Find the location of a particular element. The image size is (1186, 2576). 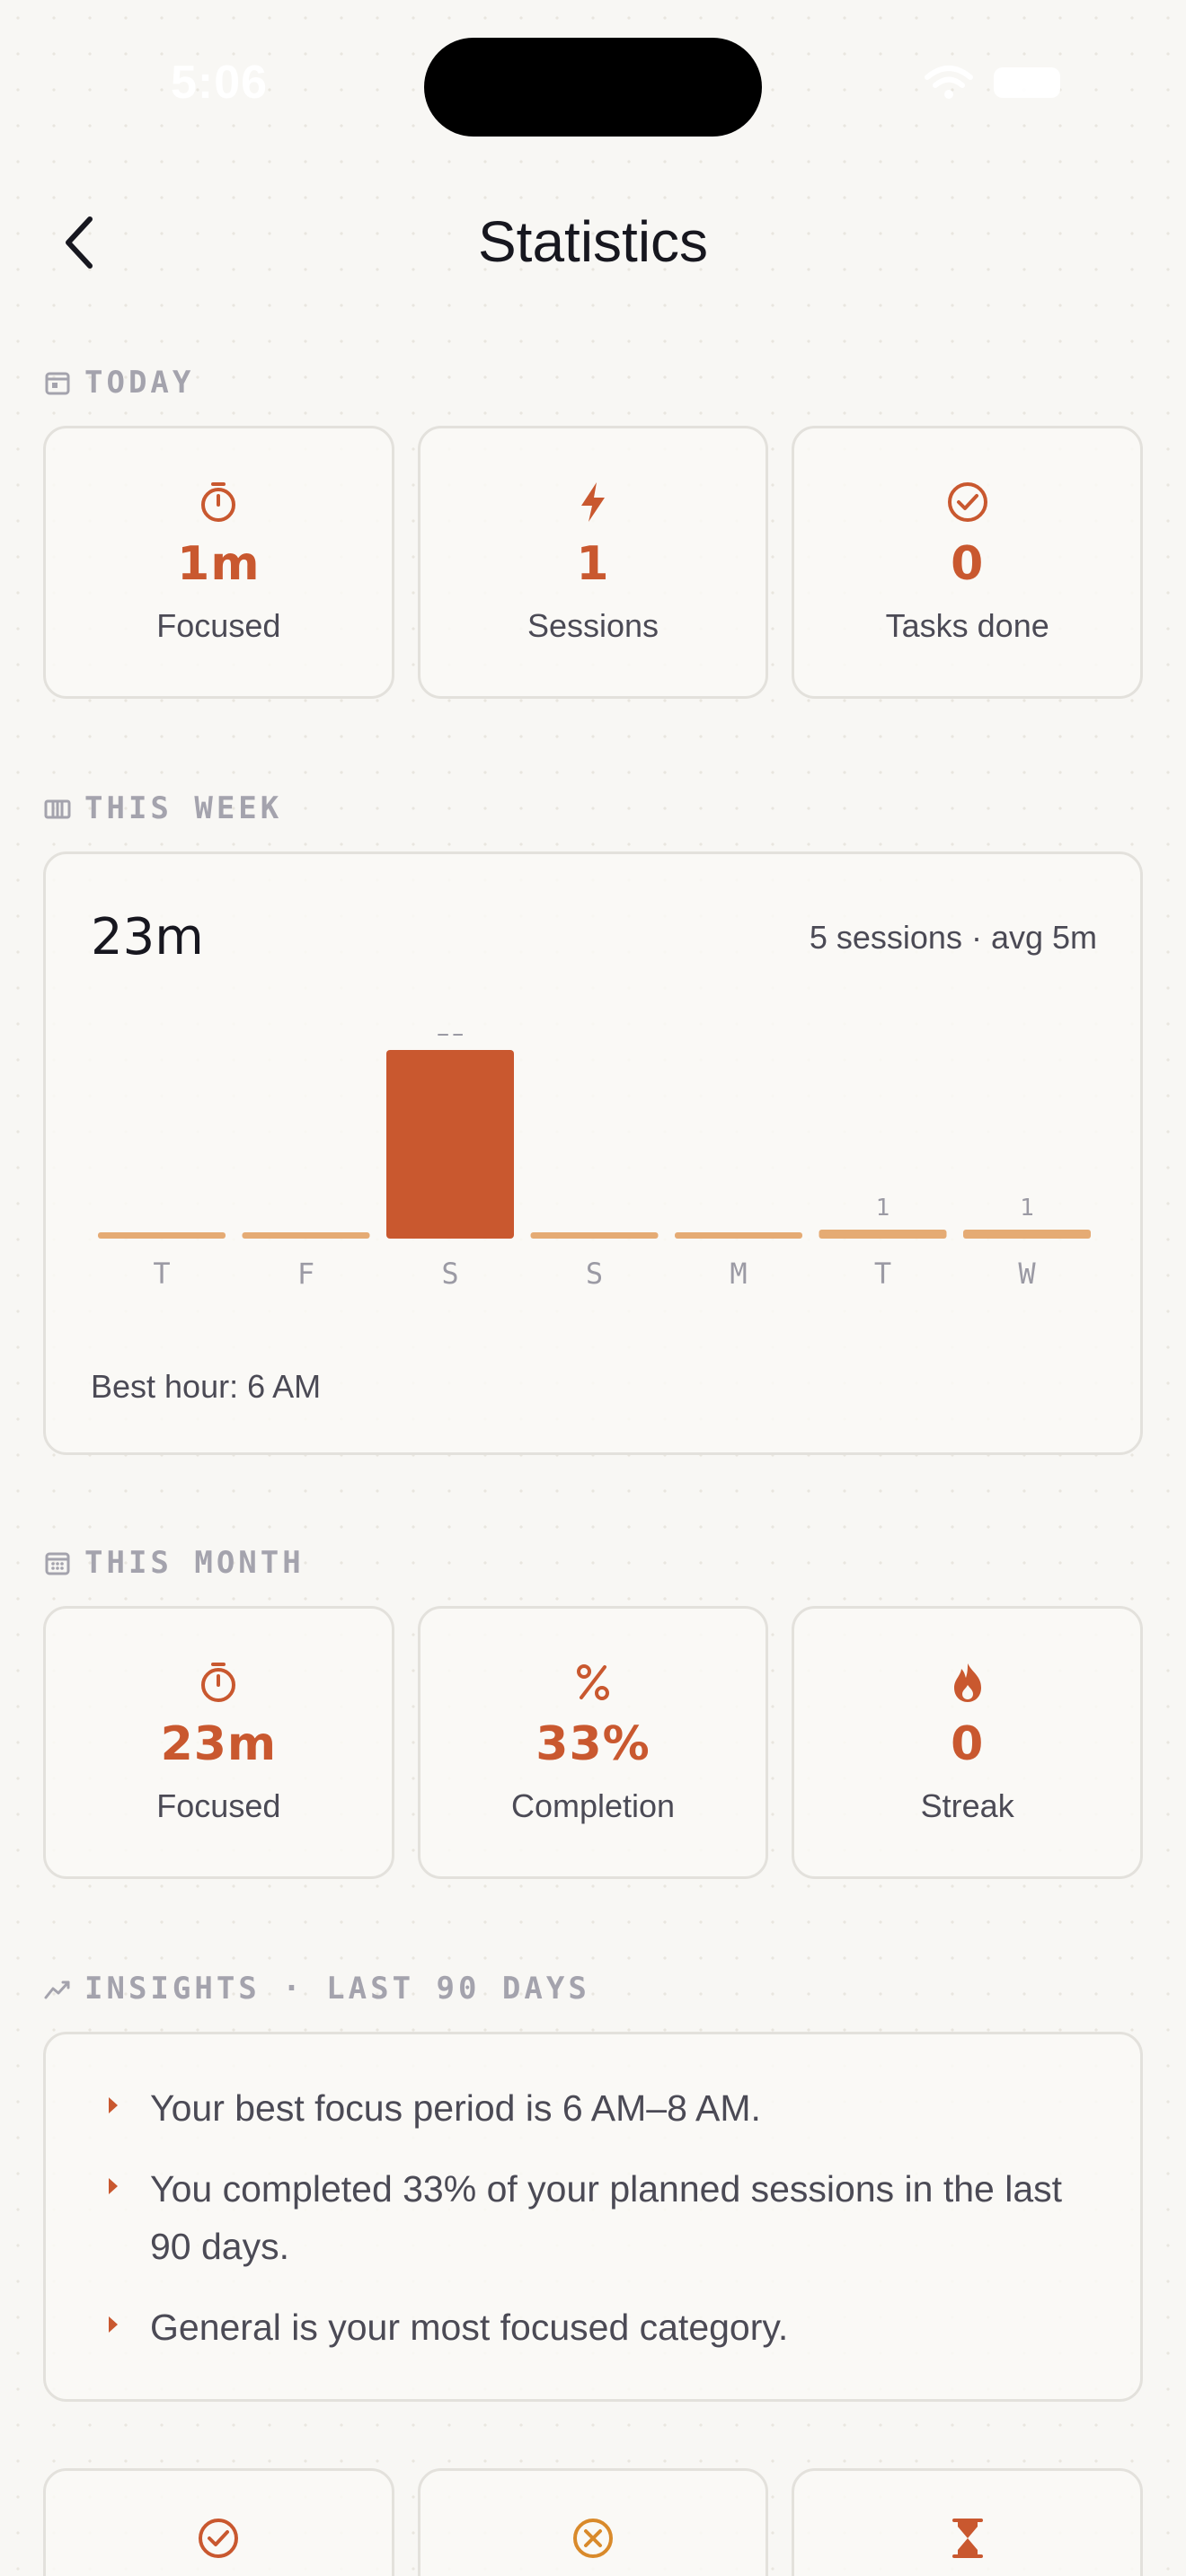

stat-card-sessions: 1 Sessions is located at coordinates (593, 562).